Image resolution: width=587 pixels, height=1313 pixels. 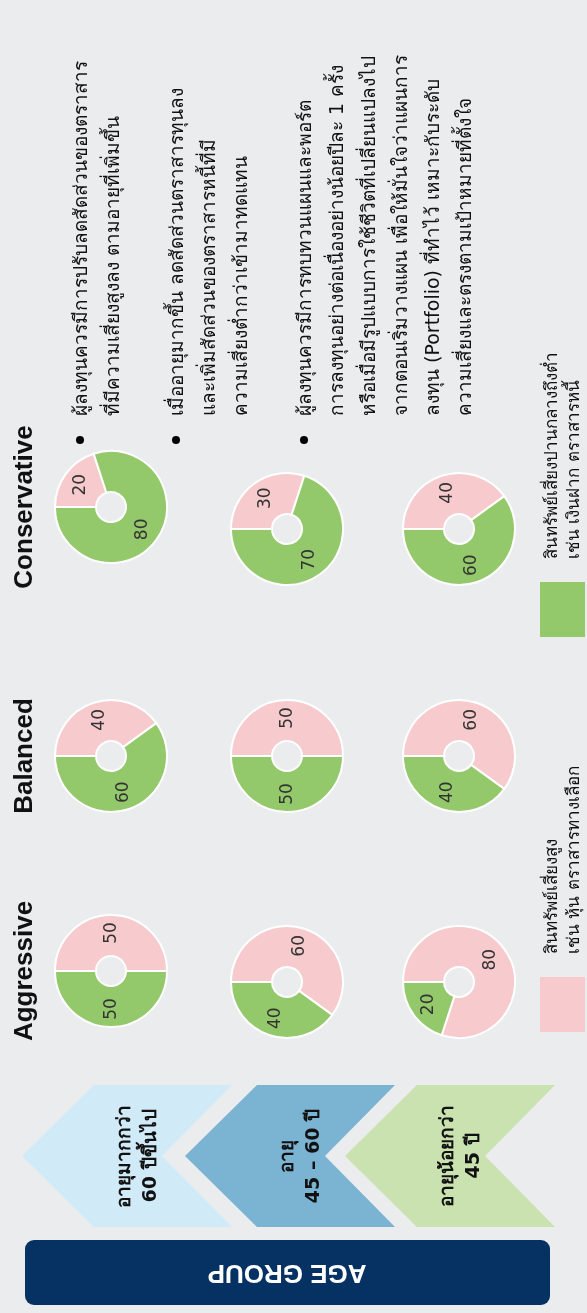 What do you see at coordinates (562, 860) in the screenshot?
I see `slice-label: สินทรัพย์เสี่ยงสูง เช่น หุ้น ตราสารทางเลือก` at bounding box center [562, 860].